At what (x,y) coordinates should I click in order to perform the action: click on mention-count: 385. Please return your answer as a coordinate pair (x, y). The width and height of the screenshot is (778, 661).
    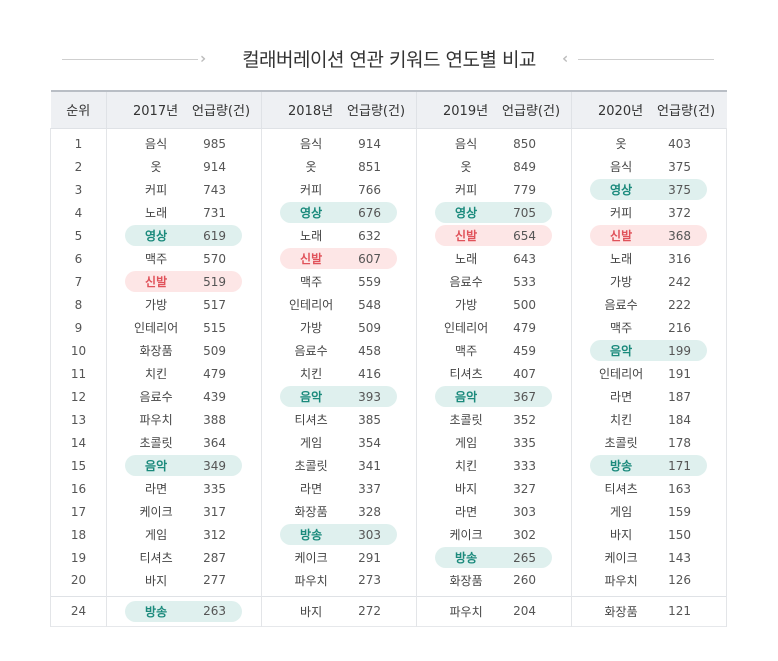
    Looking at the image, I should click on (370, 419).